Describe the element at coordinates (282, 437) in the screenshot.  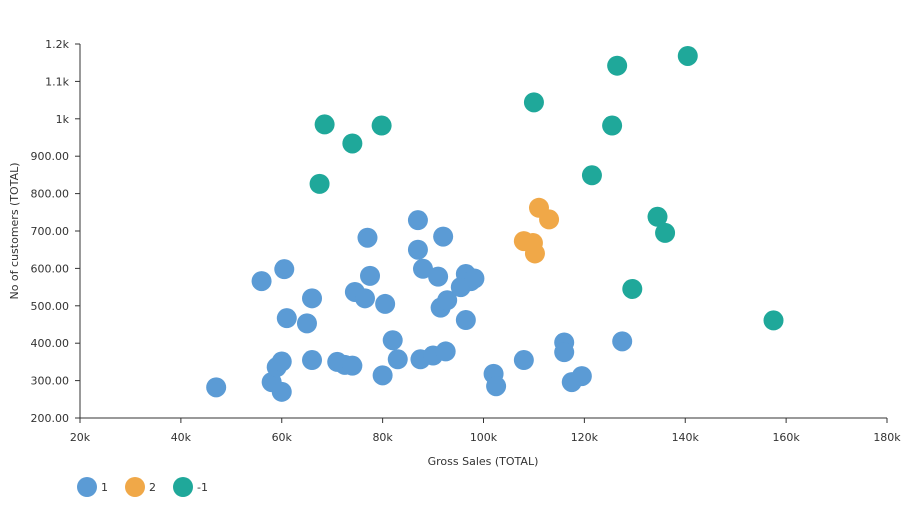
I see `x-tick-label: 60k` at that location.